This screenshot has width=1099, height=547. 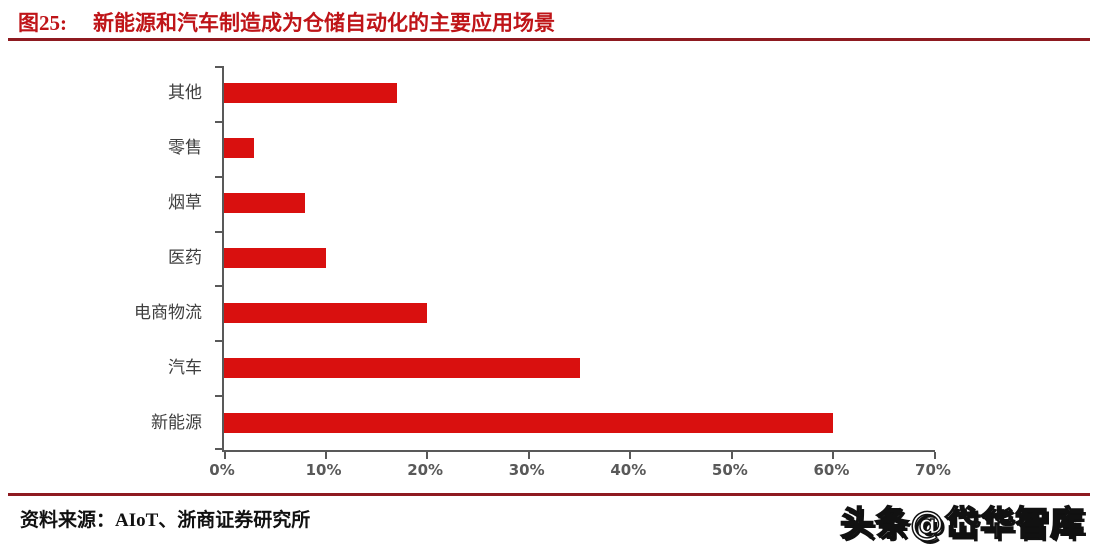 What do you see at coordinates (185, 258) in the screenshot?
I see `category-label: 医药` at bounding box center [185, 258].